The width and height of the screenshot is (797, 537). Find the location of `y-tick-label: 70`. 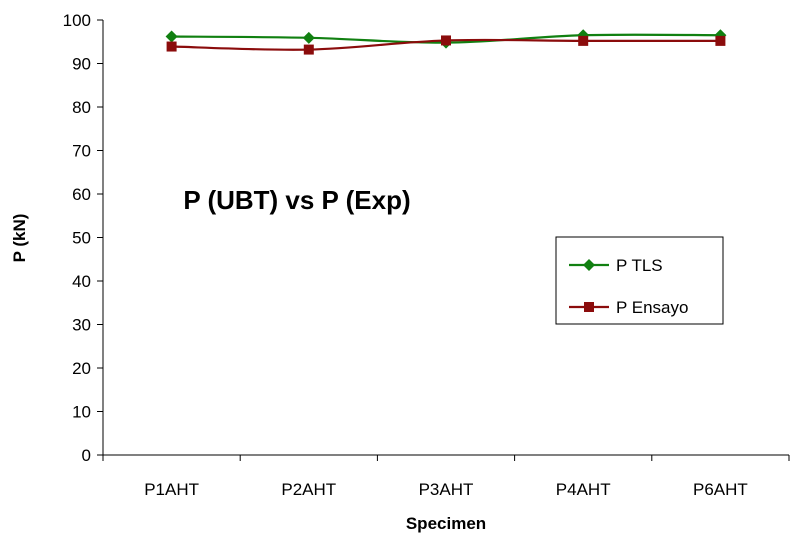

y-tick-label: 70 is located at coordinates (81, 151).